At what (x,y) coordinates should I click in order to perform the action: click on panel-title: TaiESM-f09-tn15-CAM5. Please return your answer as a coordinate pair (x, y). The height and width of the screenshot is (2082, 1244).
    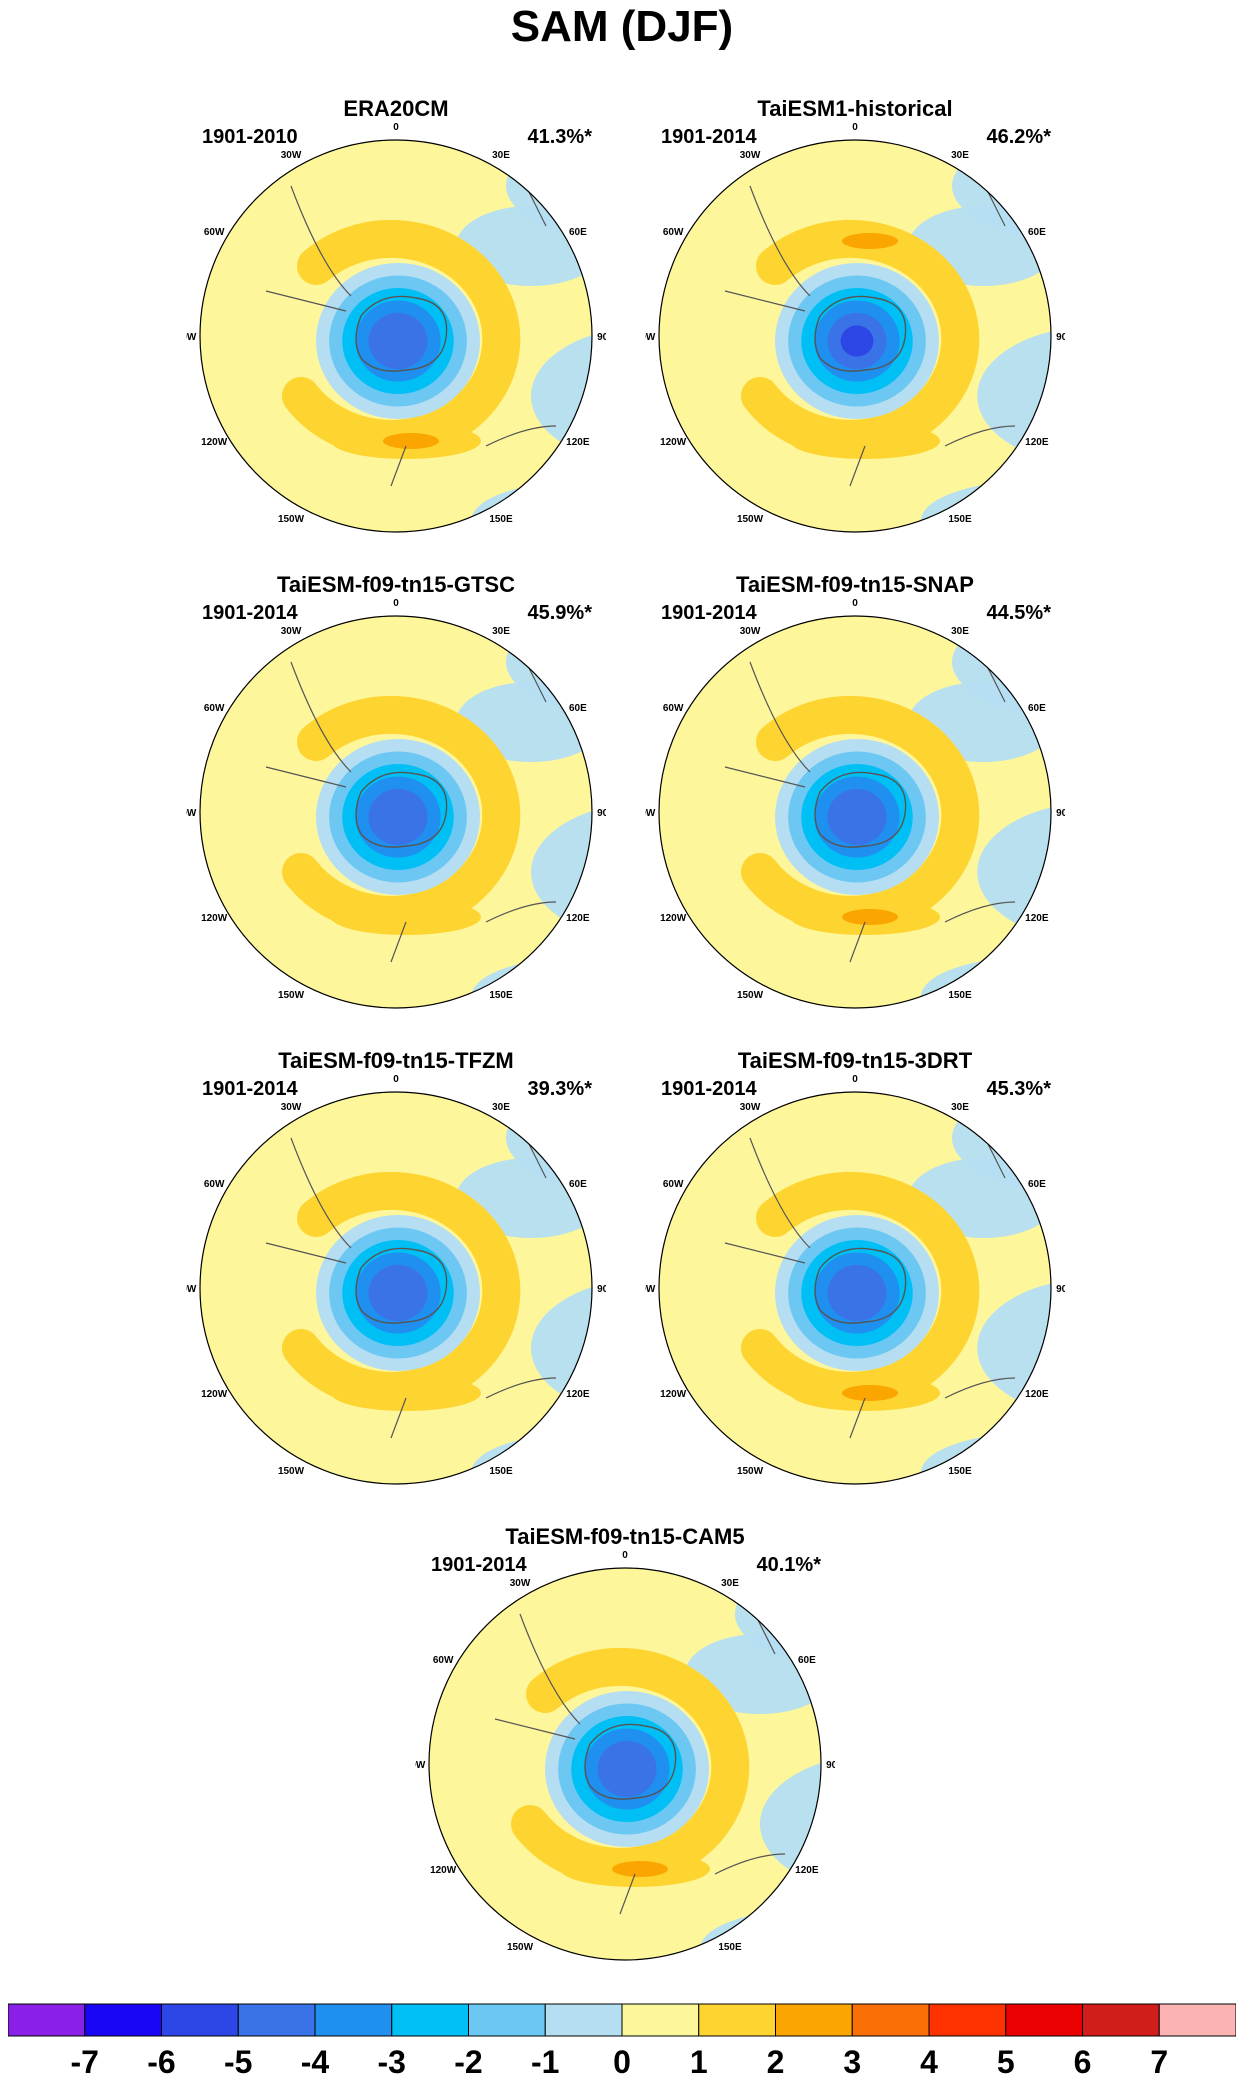
    Looking at the image, I should click on (625, 1536).